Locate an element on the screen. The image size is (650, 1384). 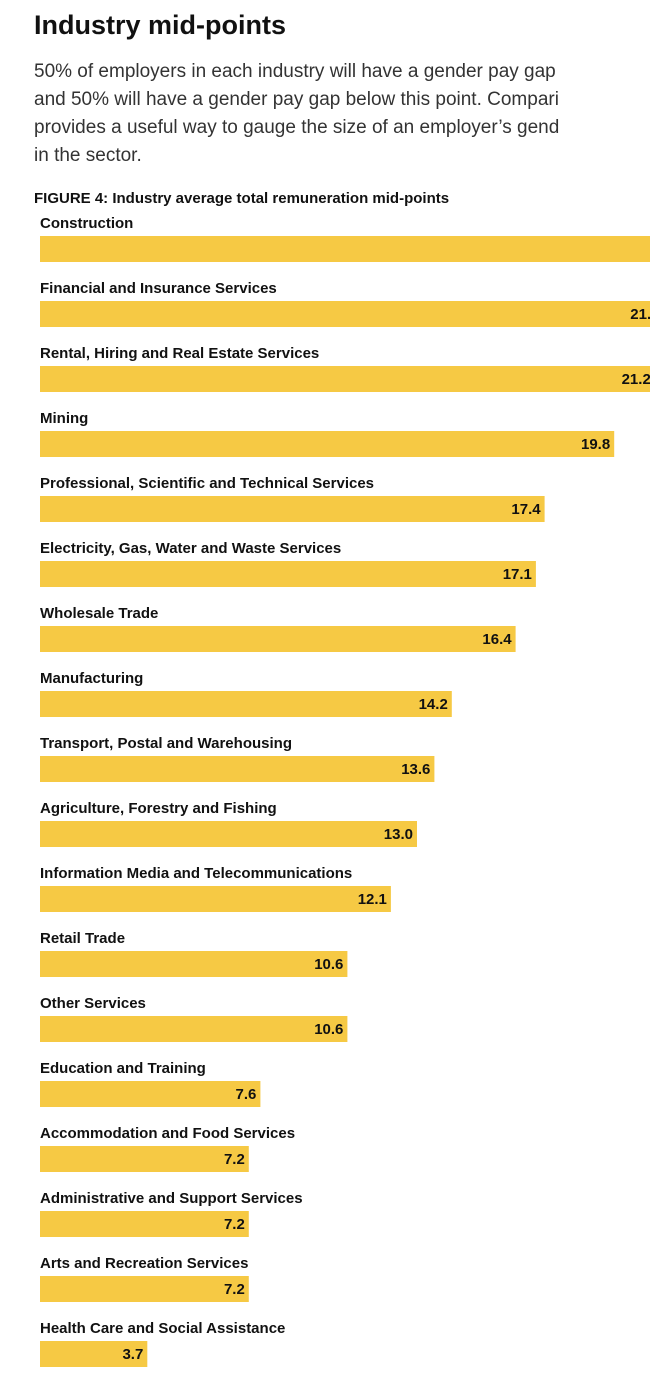
category-label: Agriculture, Forestry and Fishing is located at coordinates (158, 808).